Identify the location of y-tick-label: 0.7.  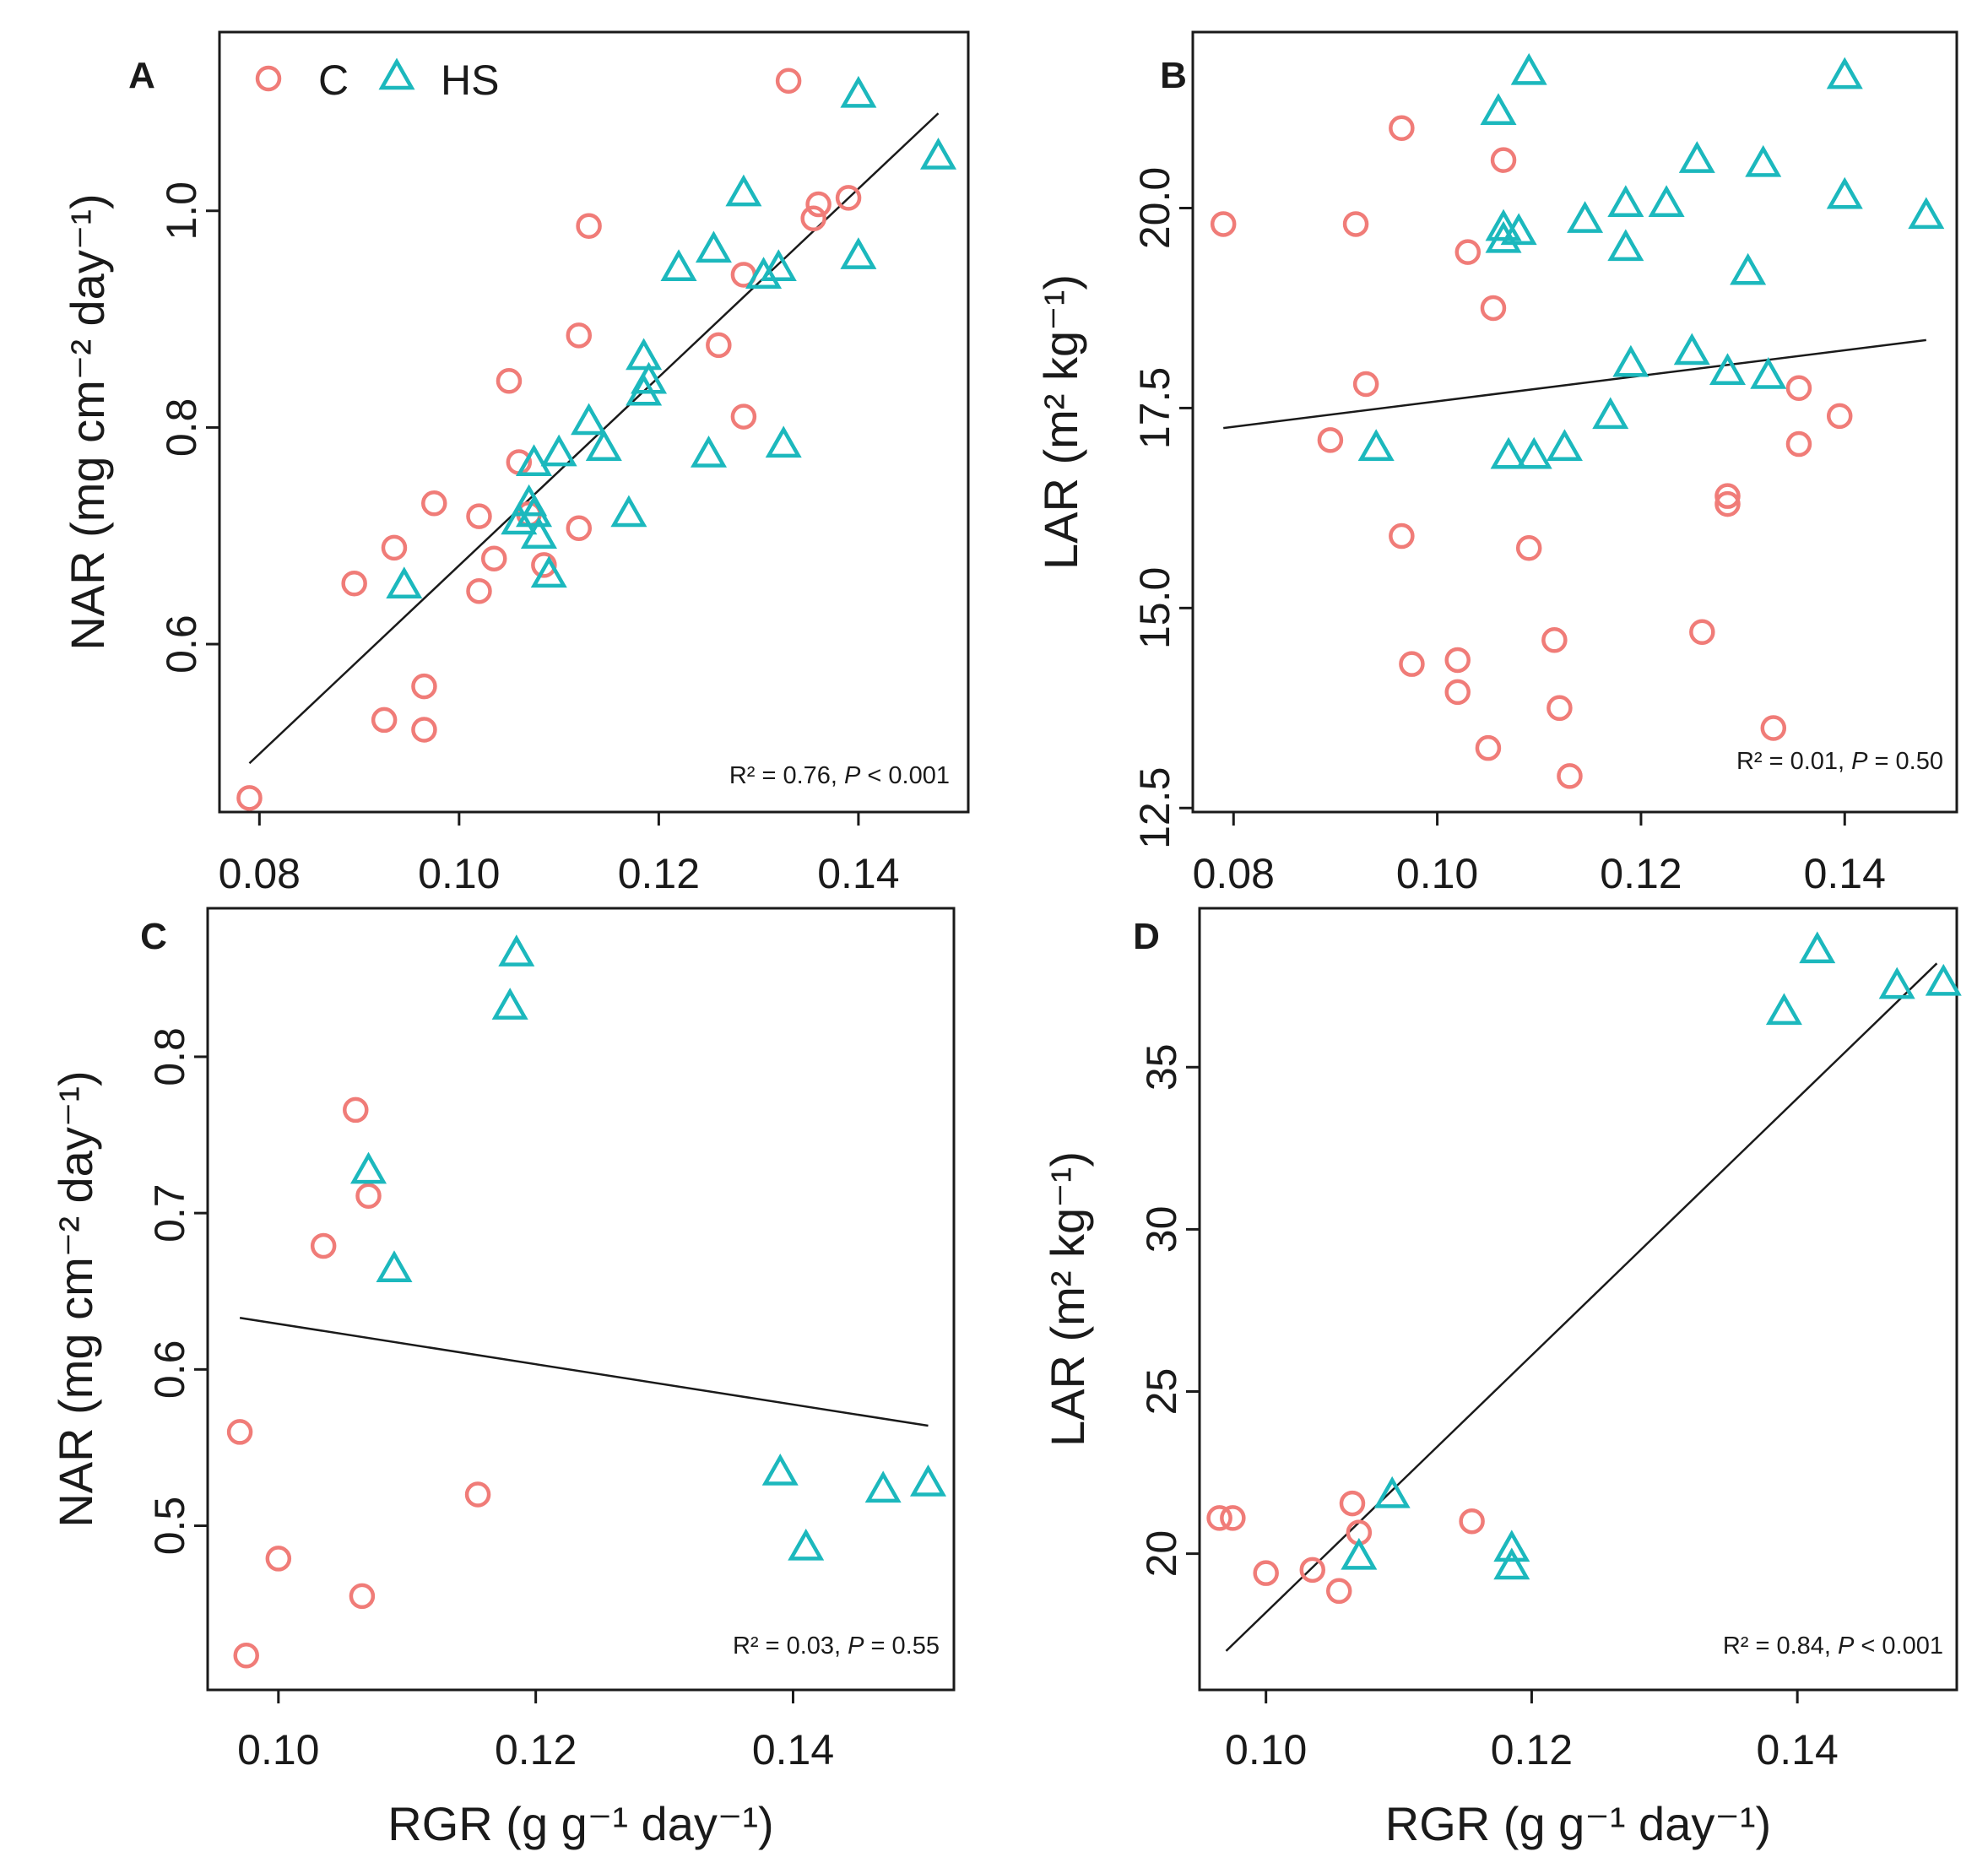
(169, 1213).